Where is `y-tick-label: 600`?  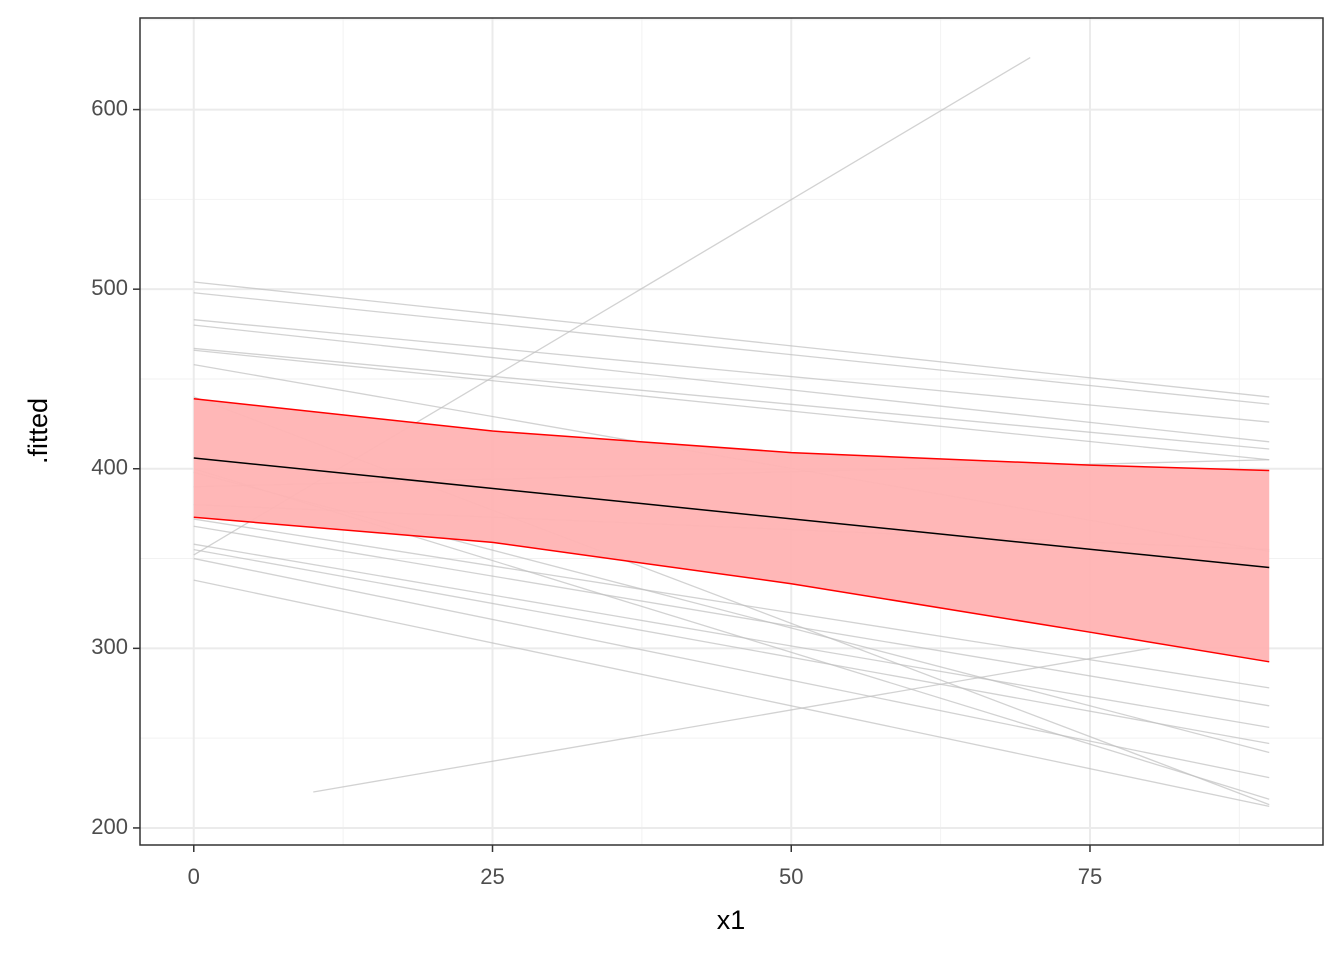 y-tick-label: 600 is located at coordinates (109, 107).